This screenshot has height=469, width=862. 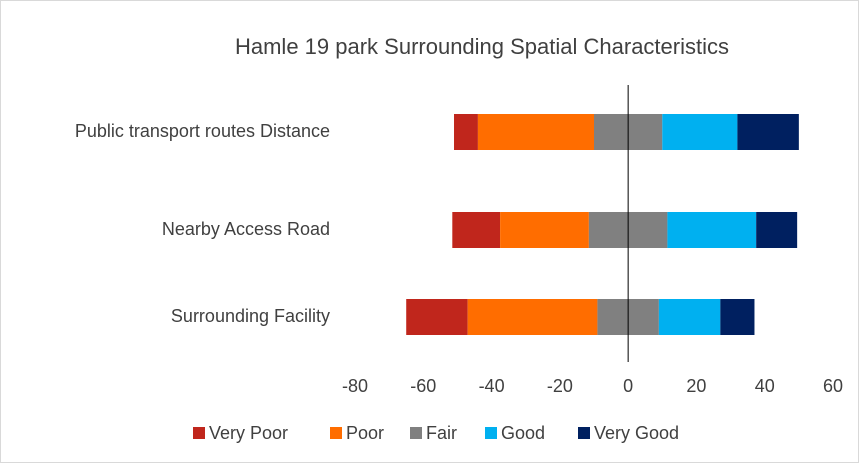 I want to click on x-tick-label: 60, so click(x=833, y=386).